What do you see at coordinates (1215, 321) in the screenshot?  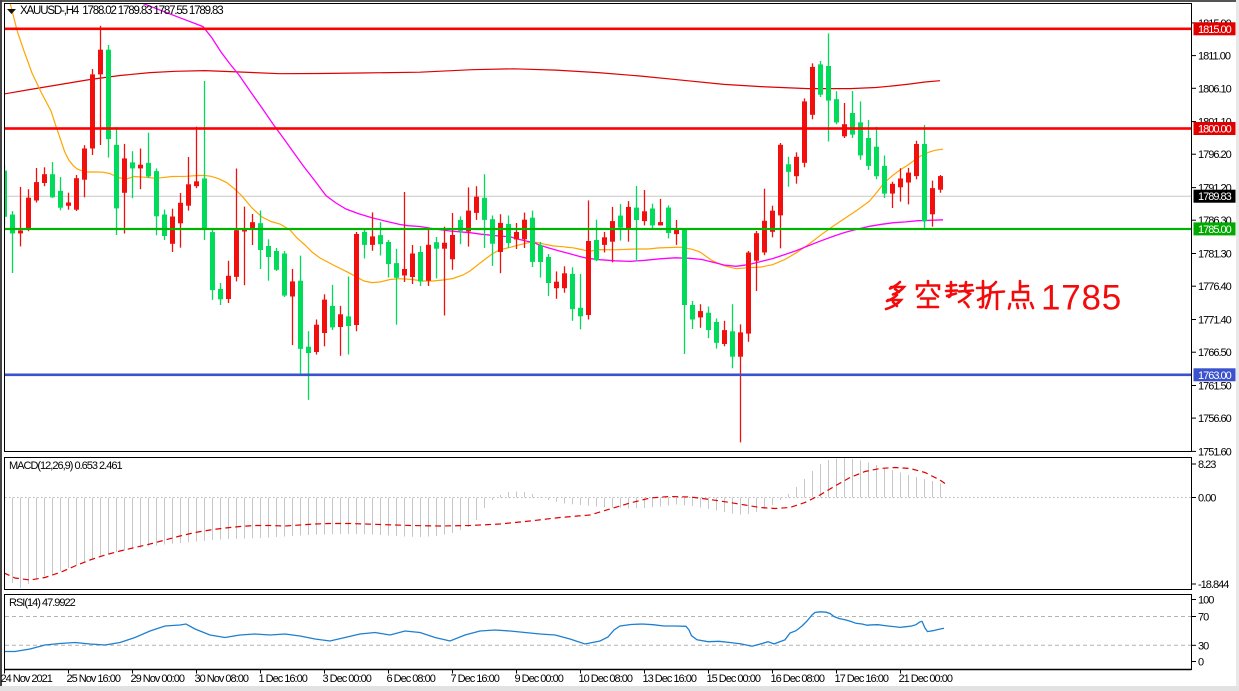 I see `svg-text: 1771.40` at bounding box center [1215, 321].